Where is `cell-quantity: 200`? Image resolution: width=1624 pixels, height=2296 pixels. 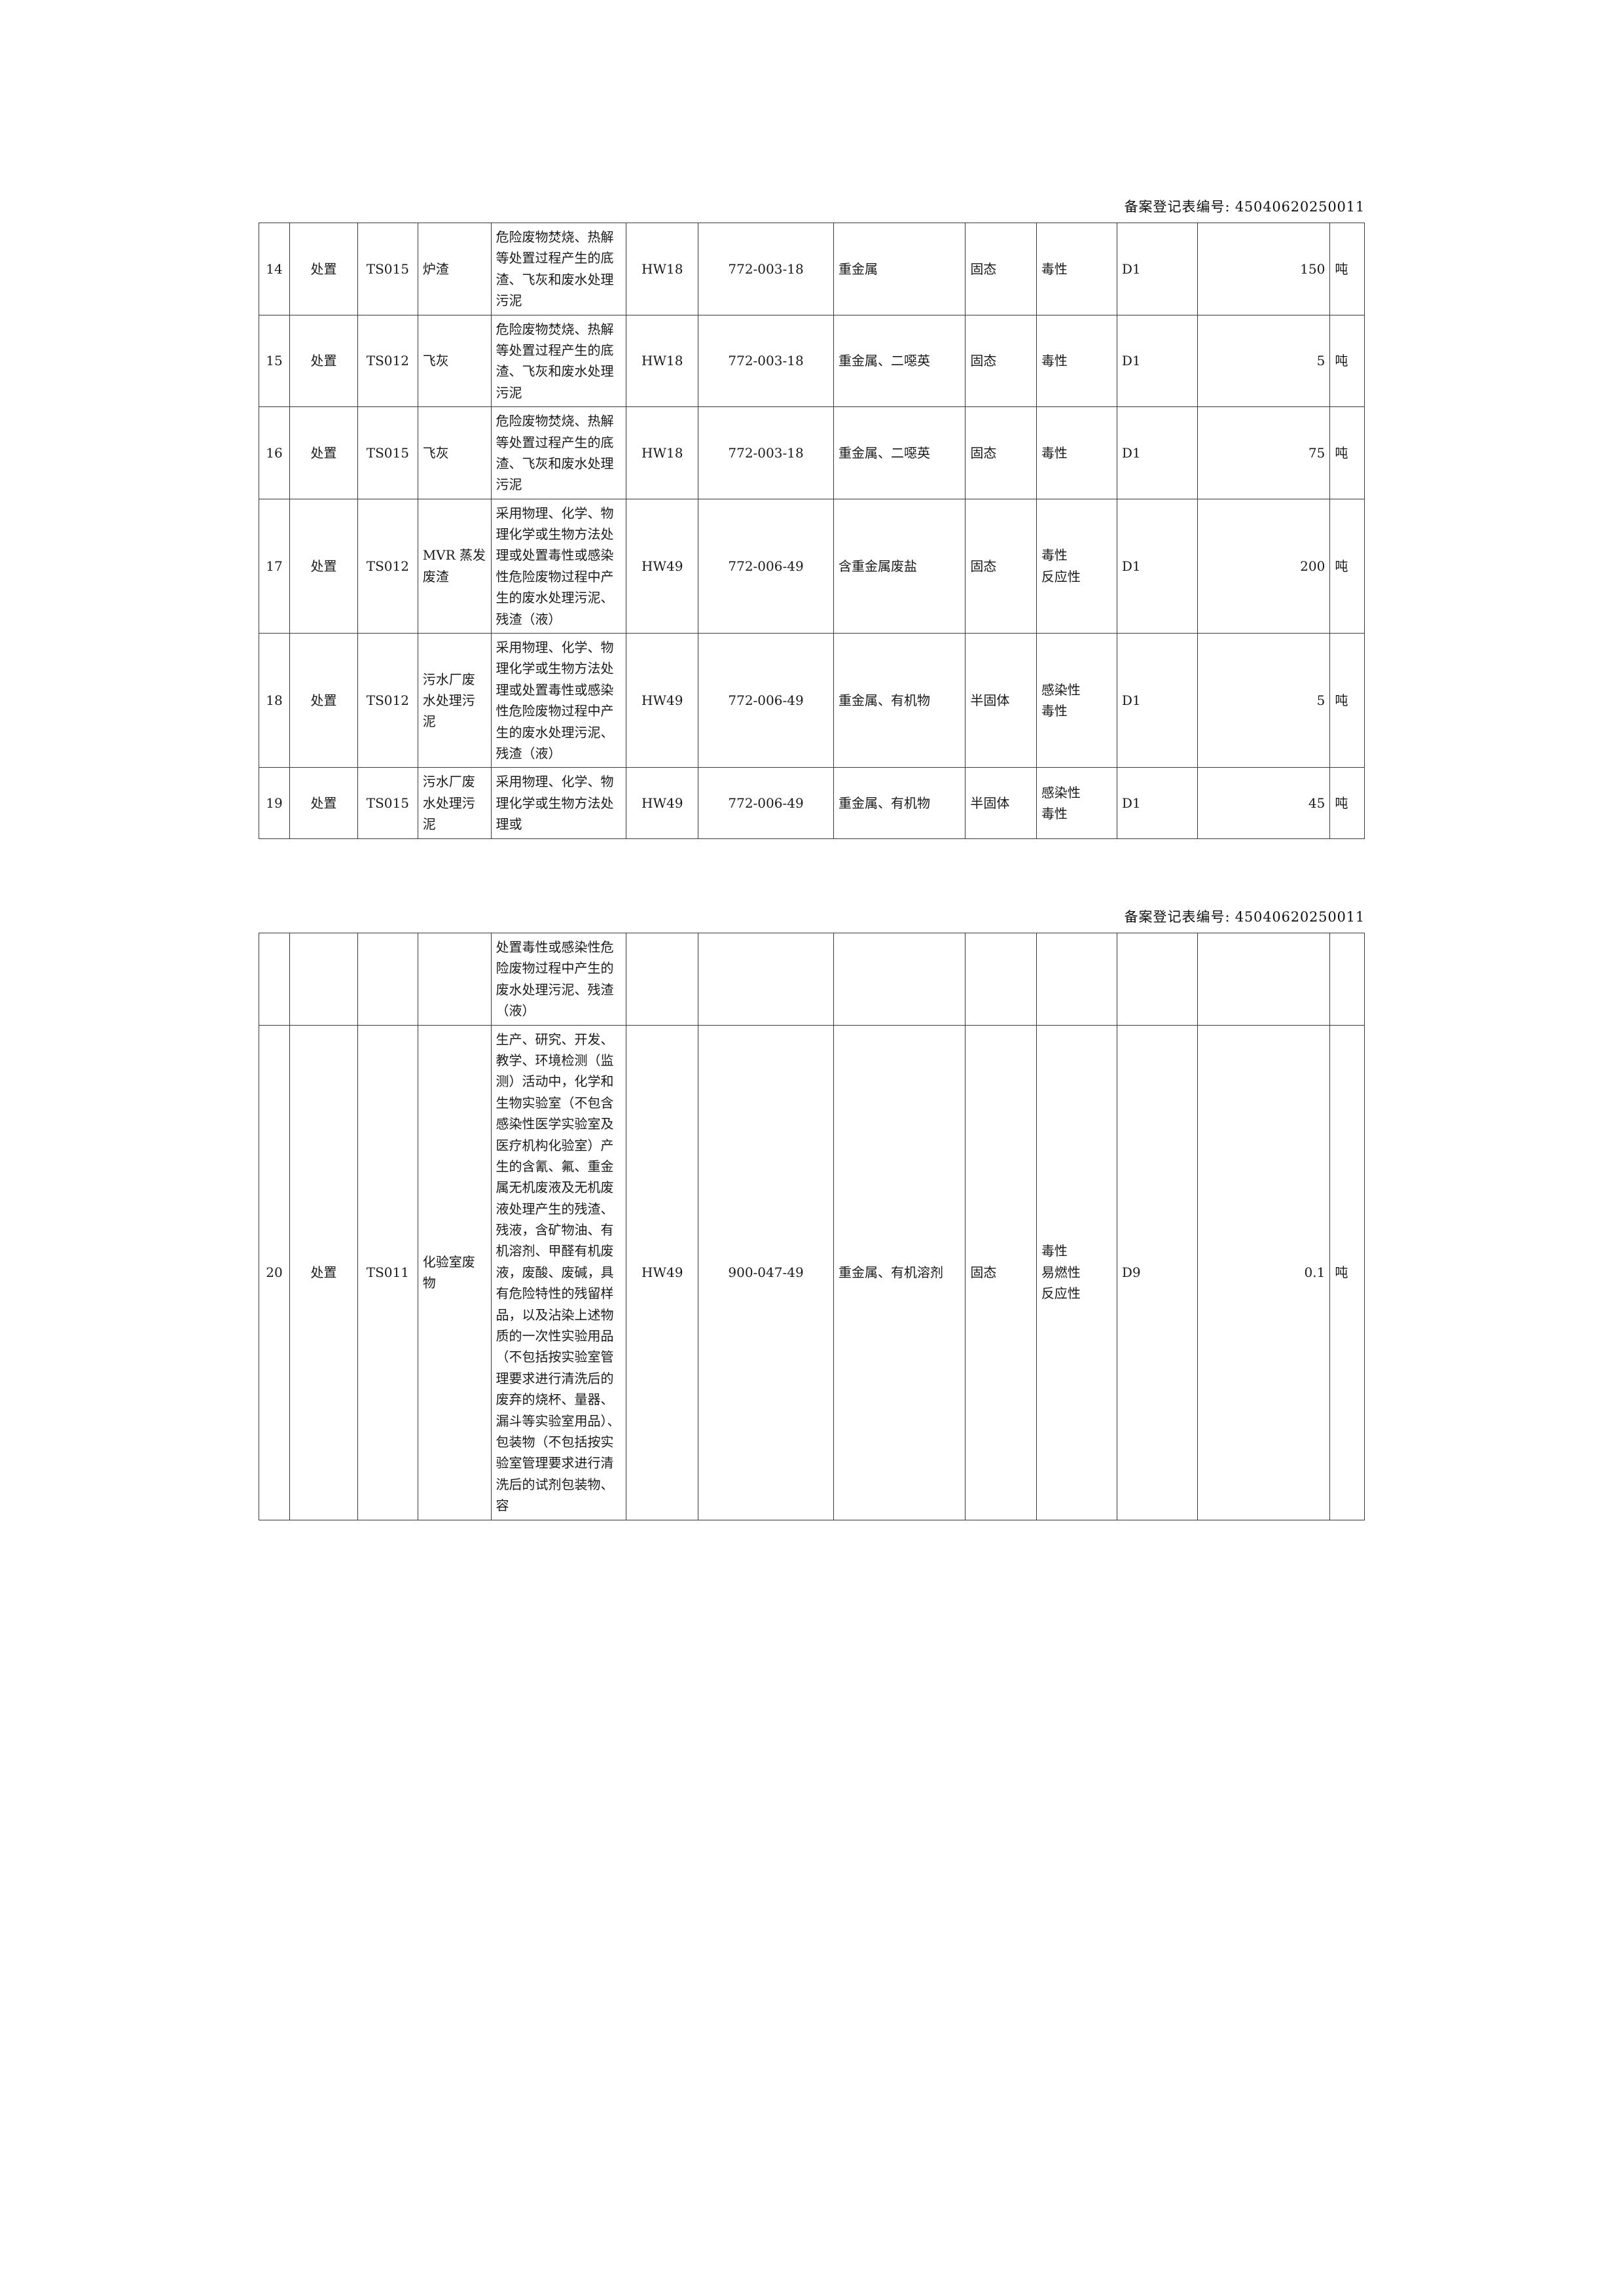 cell-quantity: 200 is located at coordinates (1264, 566).